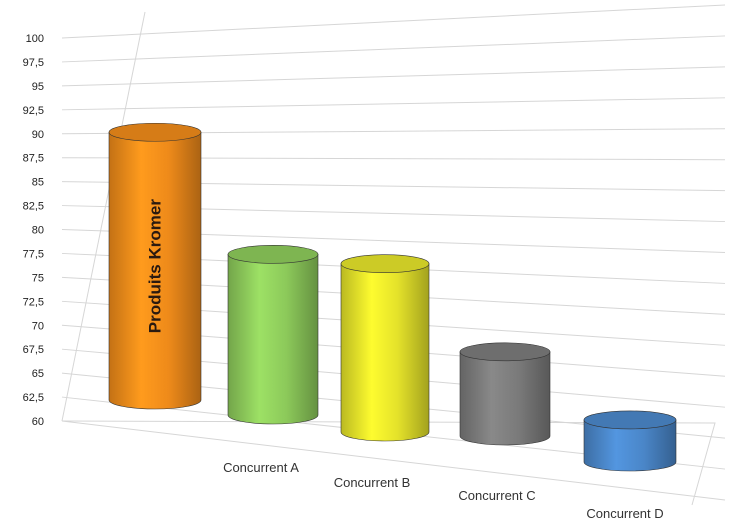 The image size is (729, 522). What do you see at coordinates (38, 278) in the screenshot?
I see `y-tick-label: 75` at bounding box center [38, 278].